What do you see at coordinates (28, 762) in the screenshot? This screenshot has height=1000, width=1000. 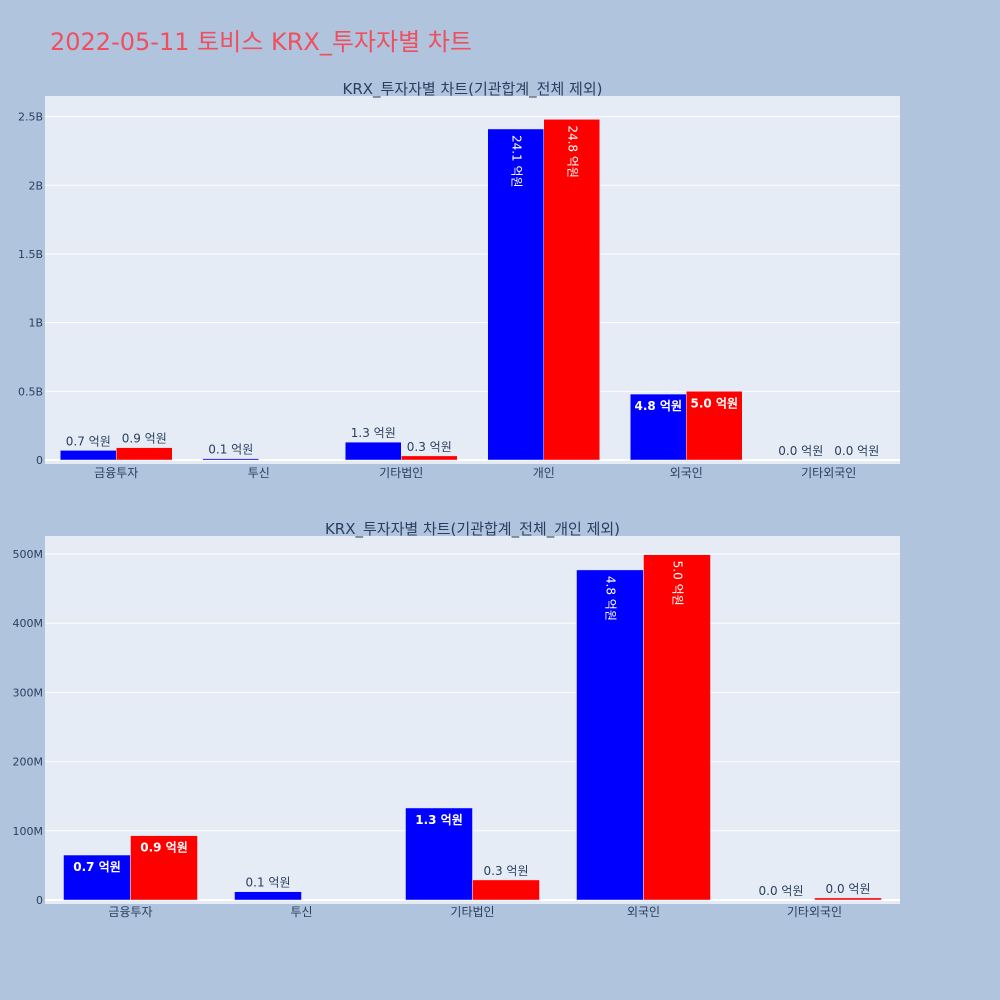 I see `y-tick-label: 200M` at bounding box center [28, 762].